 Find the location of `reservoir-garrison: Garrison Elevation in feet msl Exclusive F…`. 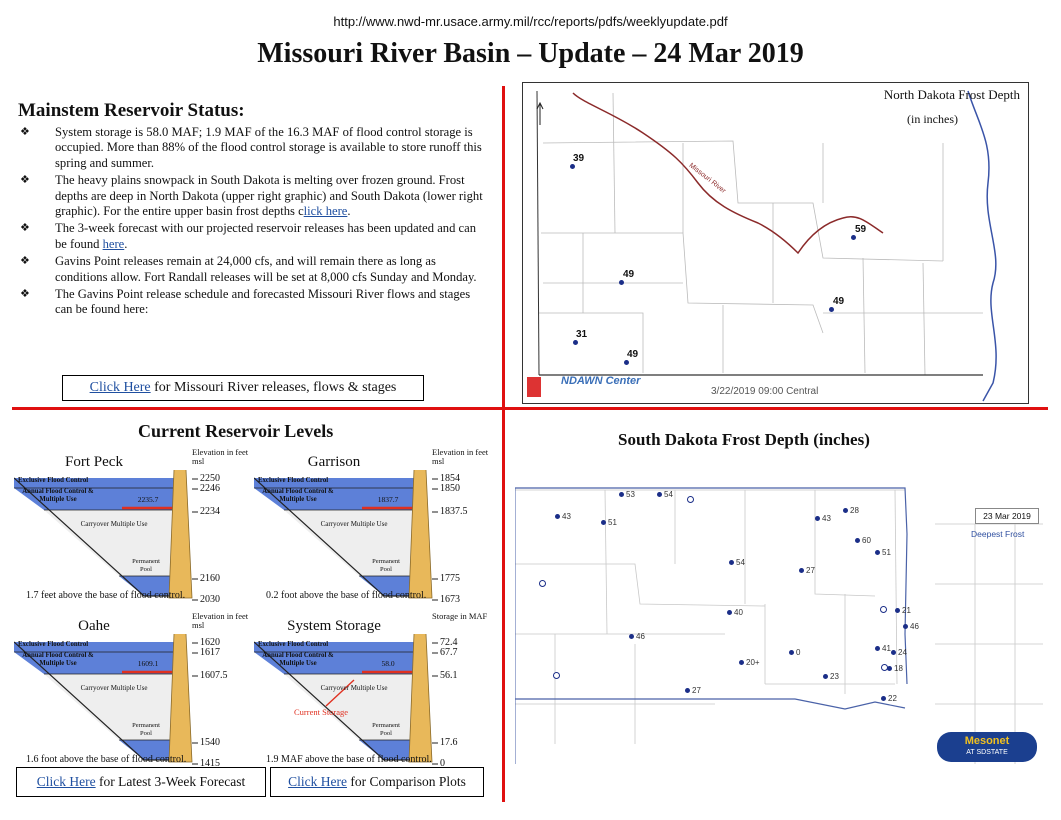

reservoir-garrison: Garrison Elevation in feet msl Exclusive F… is located at coordinates (376, 527).